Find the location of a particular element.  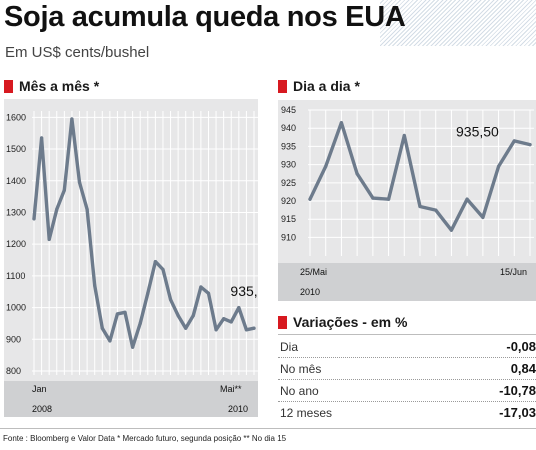

monthly-y-tick-label: 800 is located at coordinates (13, 371).